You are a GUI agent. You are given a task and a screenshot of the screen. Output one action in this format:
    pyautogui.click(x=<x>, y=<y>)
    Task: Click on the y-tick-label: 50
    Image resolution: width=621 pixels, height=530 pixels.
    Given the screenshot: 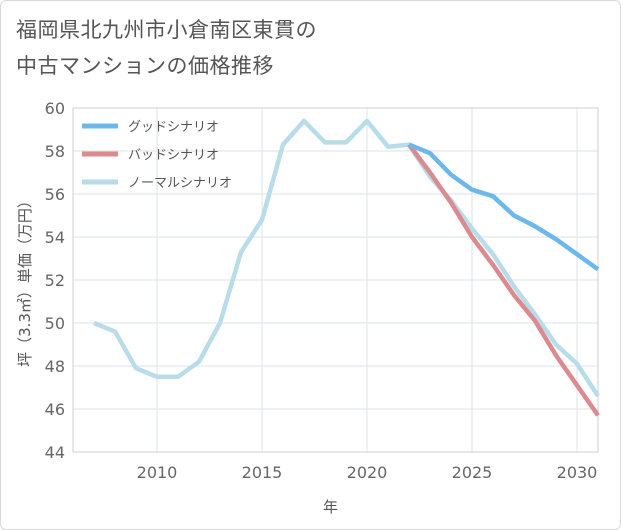 What is the action you would take?
    pyautogui.click(x=55, y=323)
    